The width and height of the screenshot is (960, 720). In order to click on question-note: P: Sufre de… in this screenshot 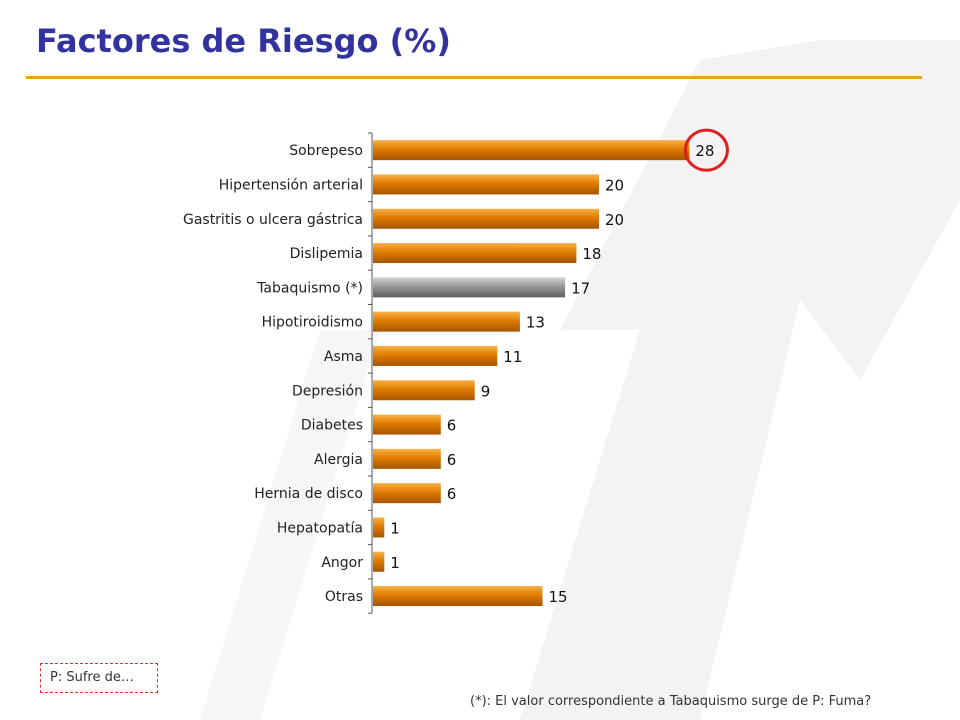, I will do `click(92, 677)`.